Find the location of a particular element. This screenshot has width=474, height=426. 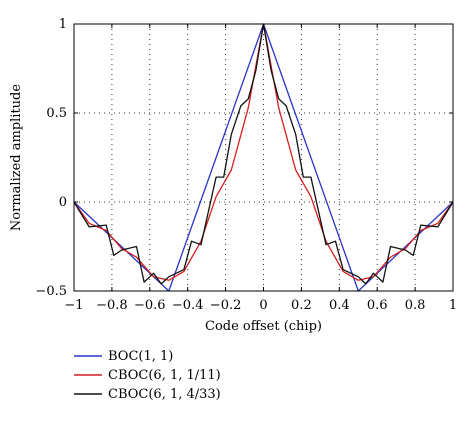

x-tick-label: 1 is located at coordinates (453, 305).